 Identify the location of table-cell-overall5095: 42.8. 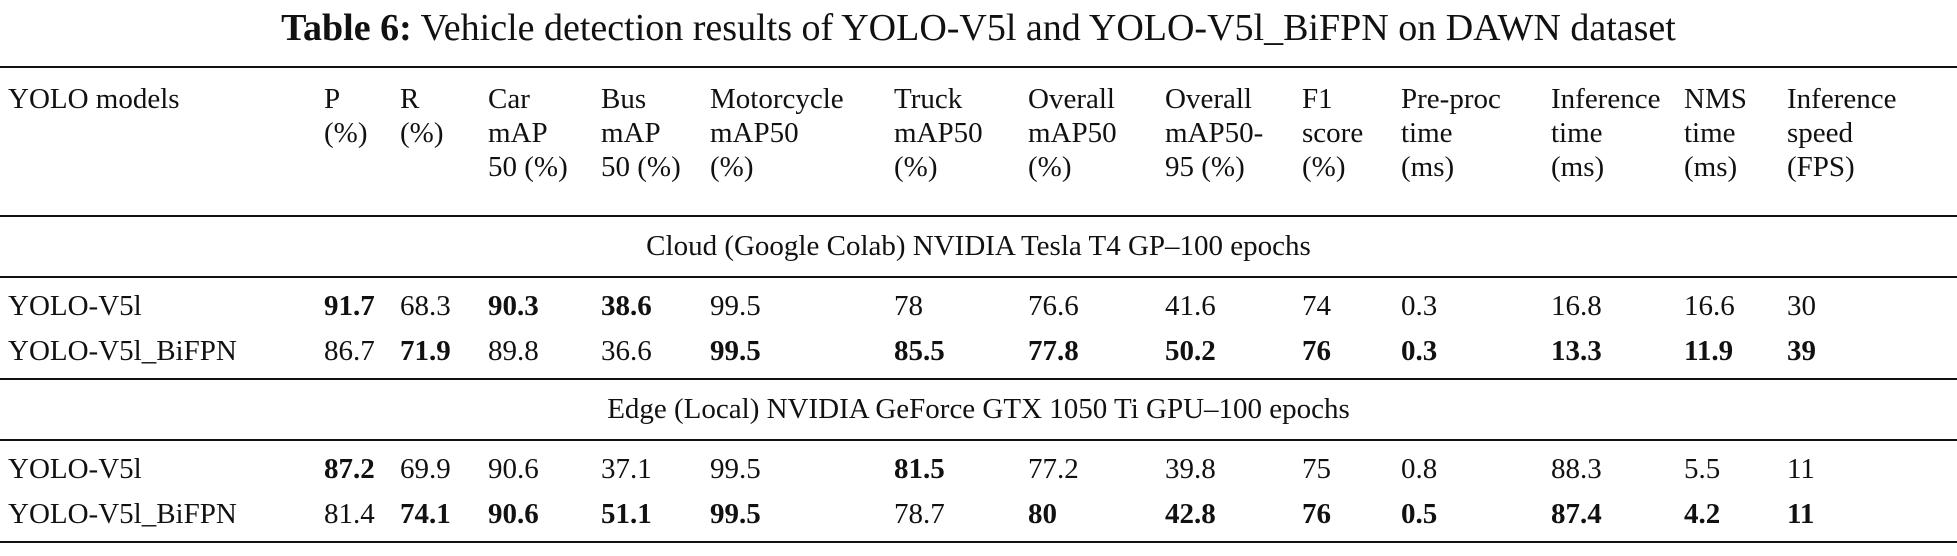
(1225, 517).